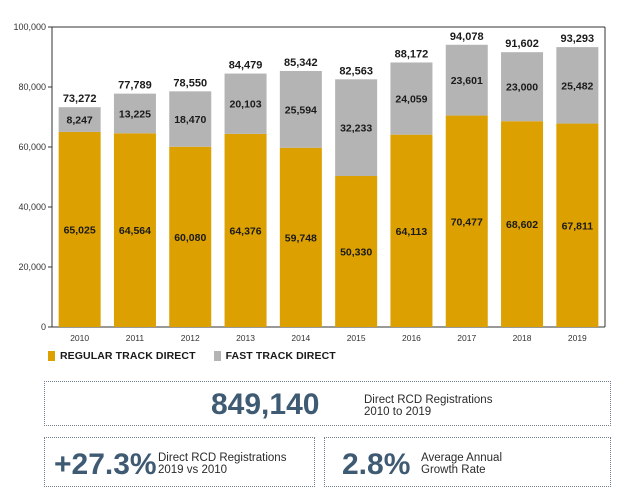 This screenshot has height=497, width=625. Describe the element at coordinates (51, 356) in the screenshot. I see `legend-swatch-regular` at that location.